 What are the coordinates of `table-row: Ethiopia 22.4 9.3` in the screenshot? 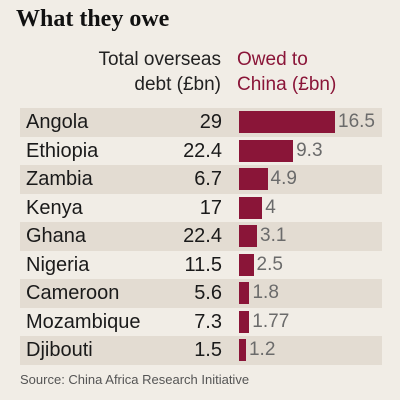 It's located at (201, 151).